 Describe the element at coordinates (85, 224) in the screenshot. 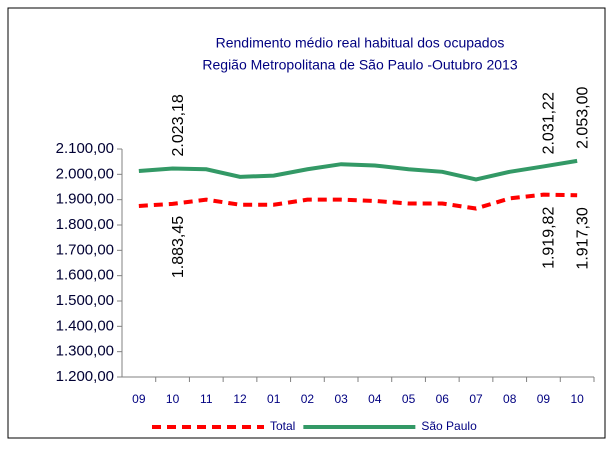

I see `y-tick-label: 1.800,00` at that location.